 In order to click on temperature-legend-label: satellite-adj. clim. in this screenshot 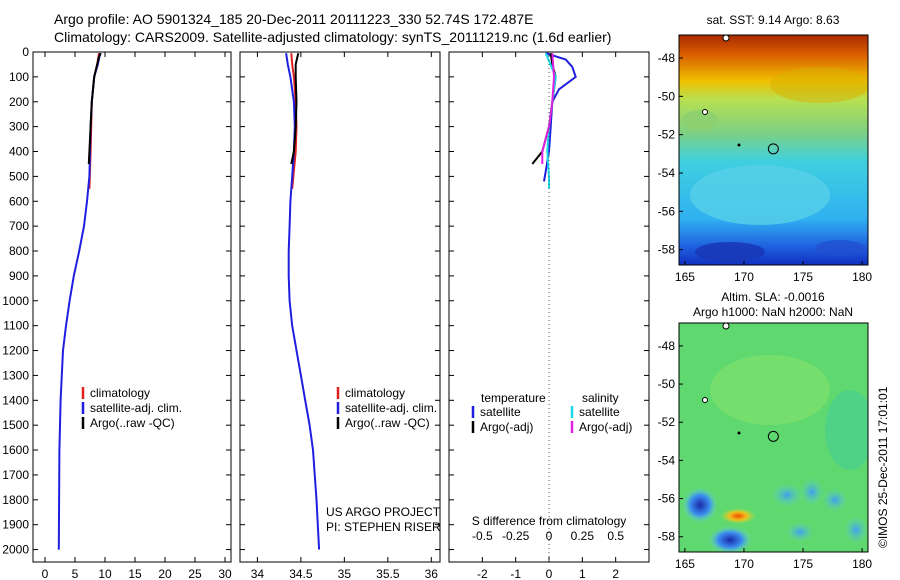, I will do `click(136, 408)`.